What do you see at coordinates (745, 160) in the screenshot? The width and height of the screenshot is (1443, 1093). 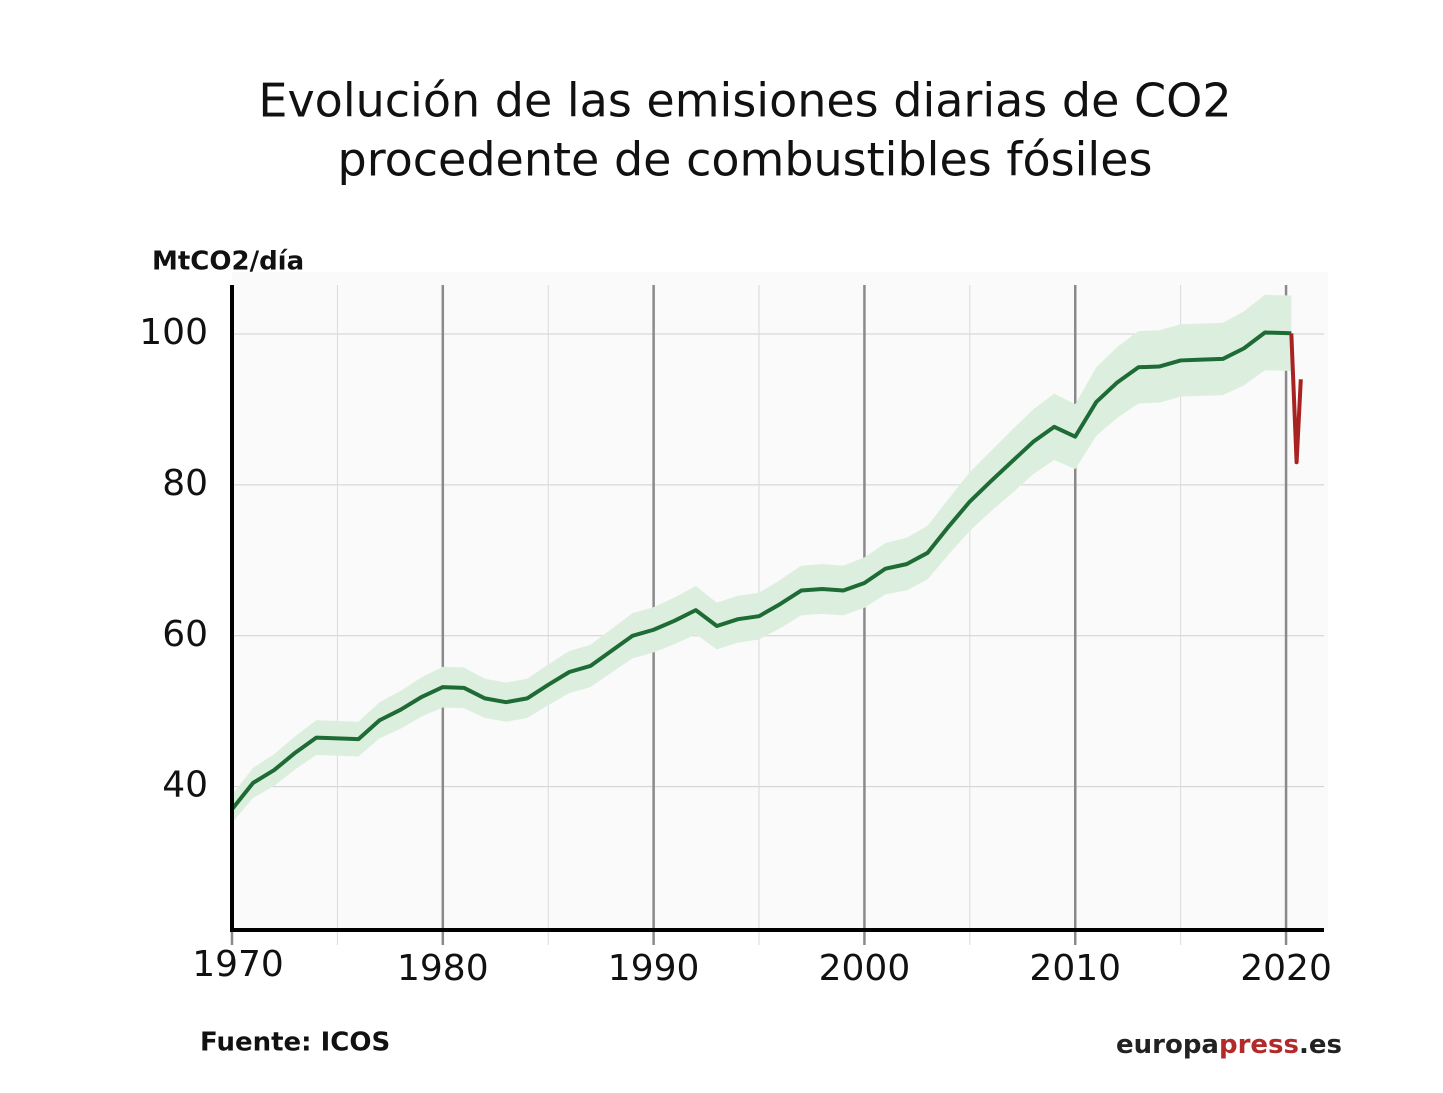 I see `chart-title: procedente de combustibles fósiles` at bounding box center [745, 160].